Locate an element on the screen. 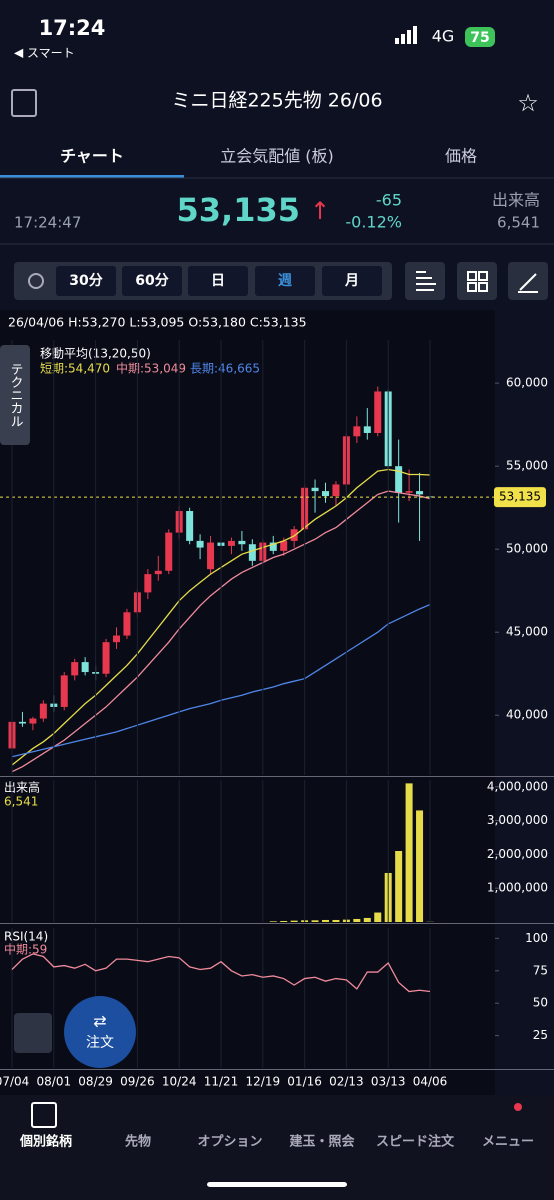  y-tick-label: 40,000 is located at coordinates (527, 715).